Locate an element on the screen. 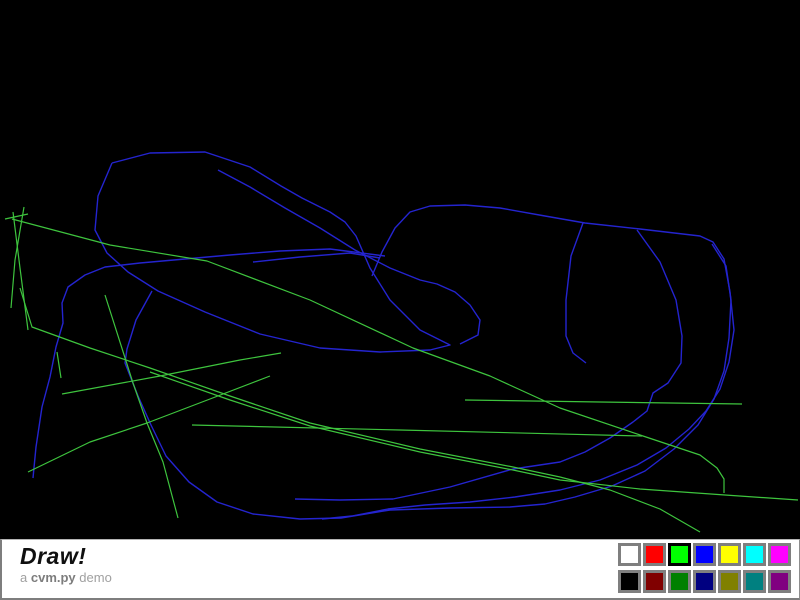 Image resolution: width=800 pixels, height=600 pixels. app-subtitle: a cvm.py demo is located at coordinates (66, 577).